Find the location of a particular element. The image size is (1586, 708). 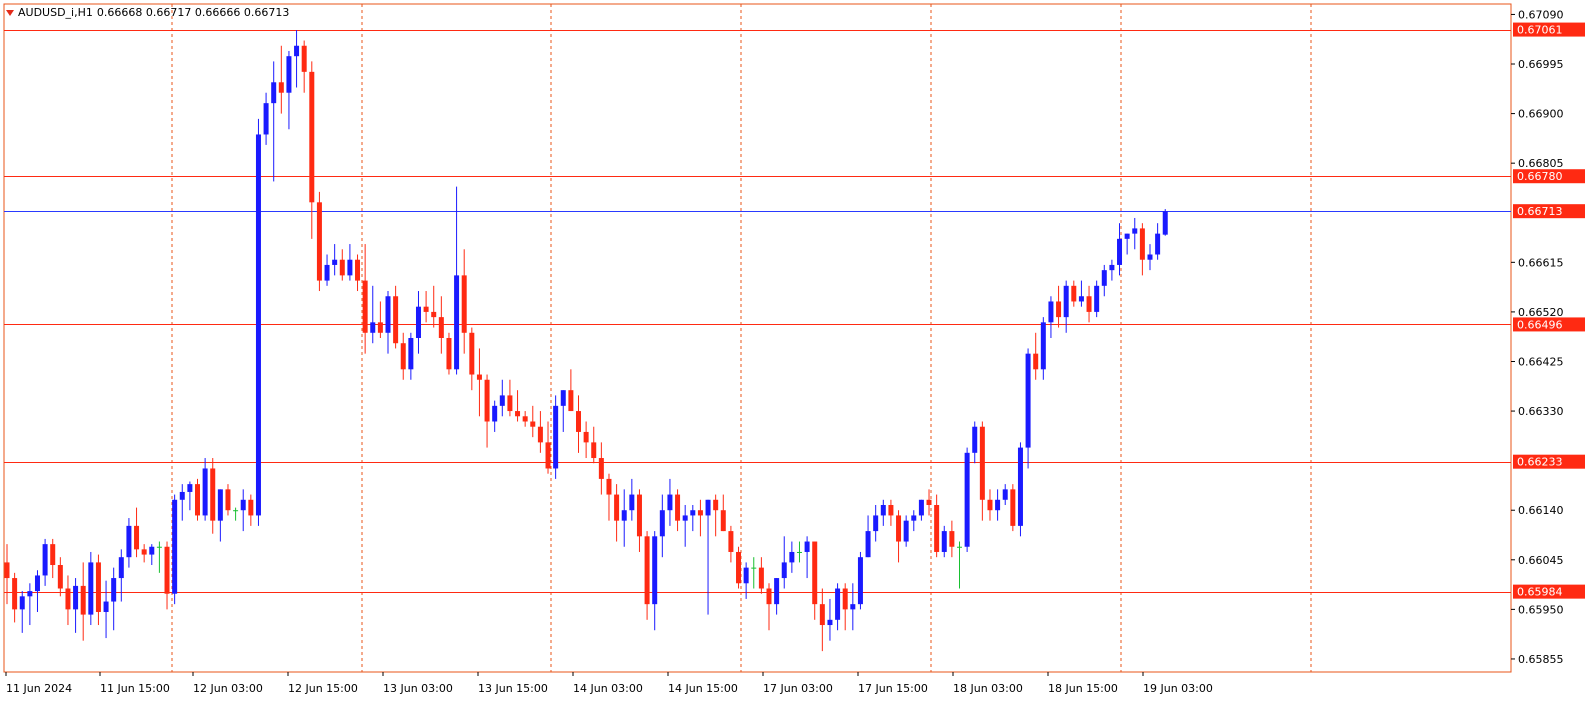

x-tick-label: 12 Jun 03:00 is located at coordinates (228, 688).